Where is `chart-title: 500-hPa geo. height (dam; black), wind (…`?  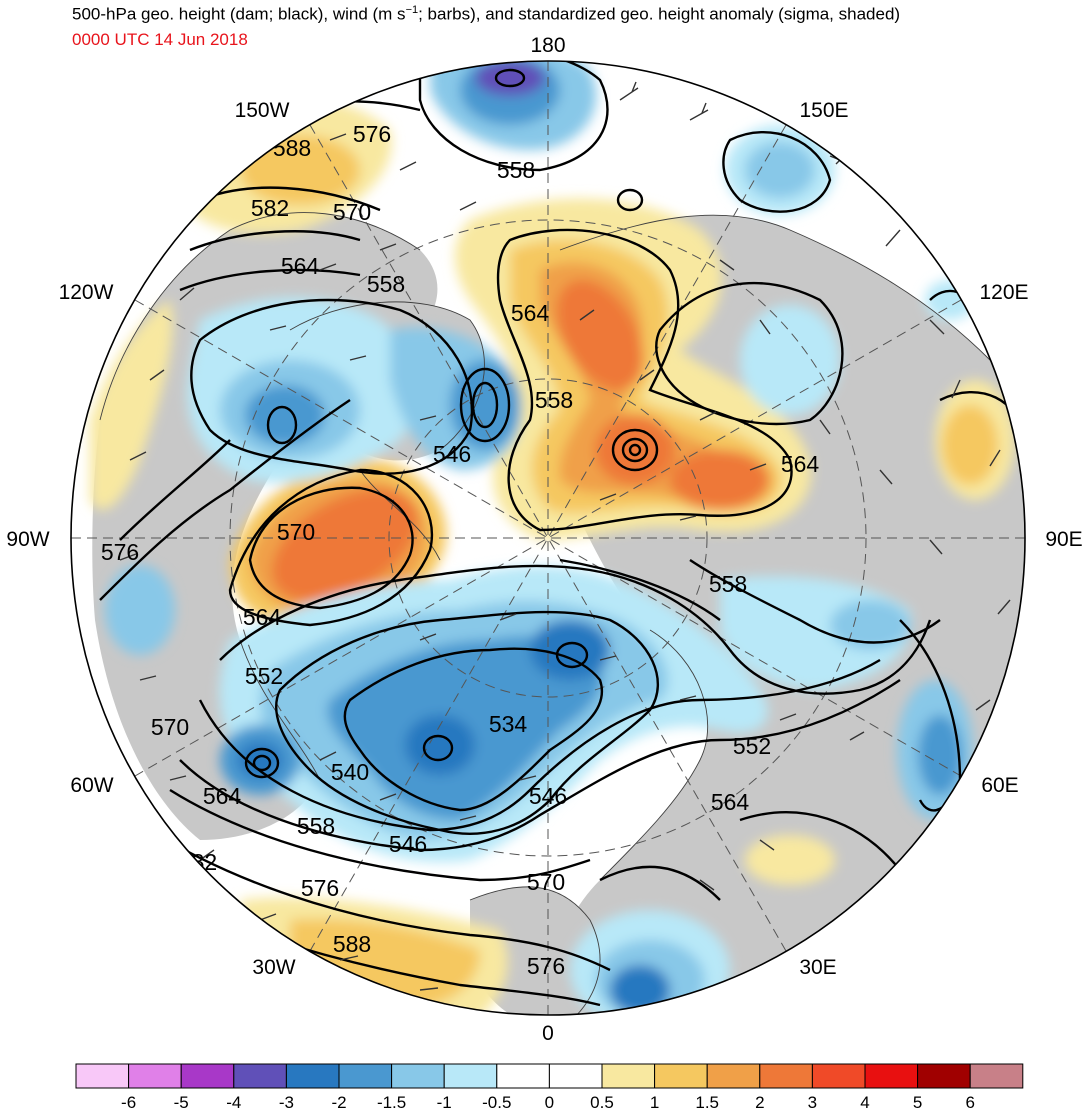
chart-title: 500-hPa geo. height (dam; black), wind (… is located at coordinates (486, 14).